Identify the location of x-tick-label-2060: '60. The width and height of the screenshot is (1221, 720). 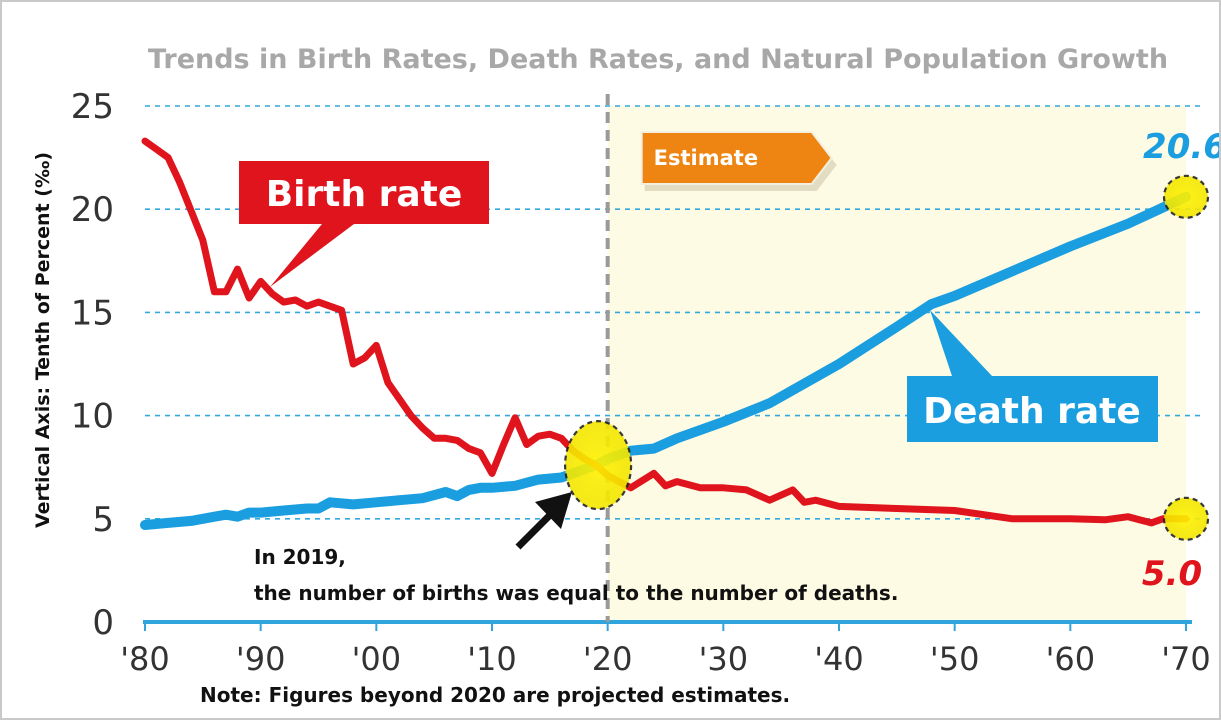
(1071, 659).